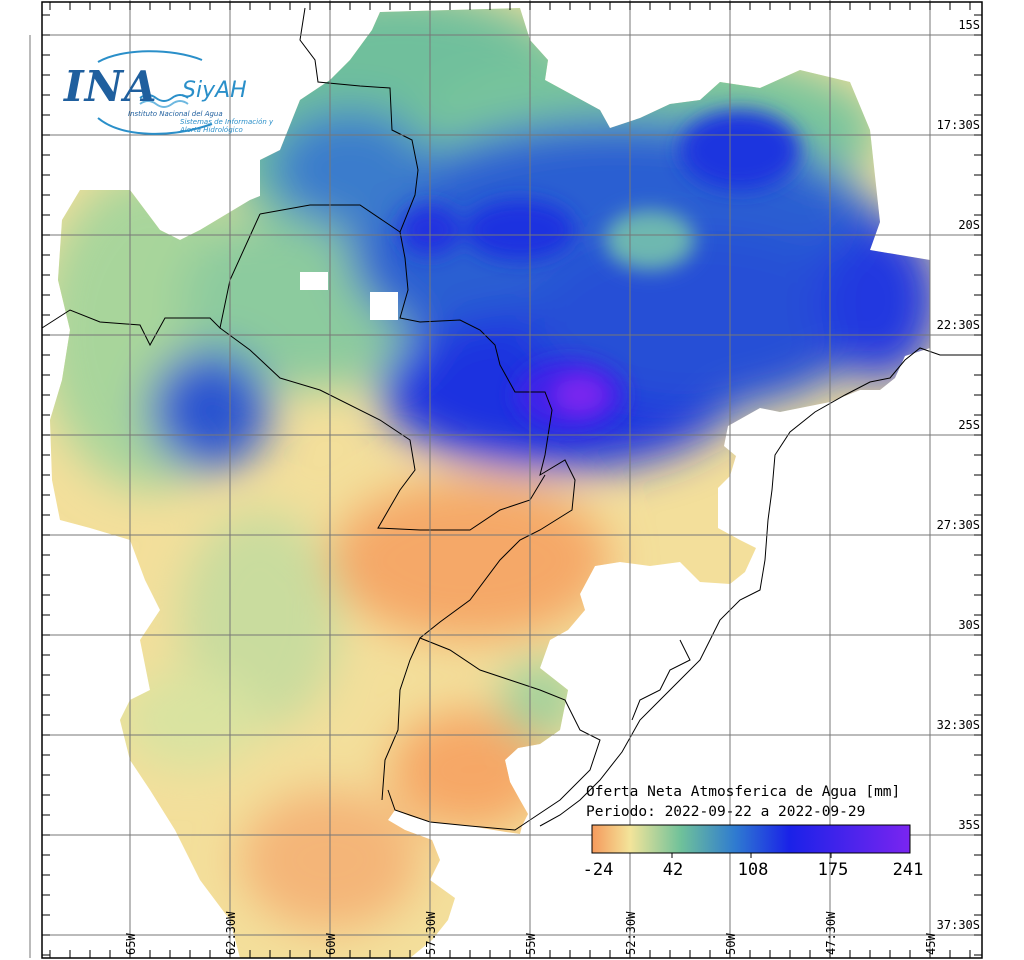  I want to click on colorbar-tick-label: 108, so click(753, 870).